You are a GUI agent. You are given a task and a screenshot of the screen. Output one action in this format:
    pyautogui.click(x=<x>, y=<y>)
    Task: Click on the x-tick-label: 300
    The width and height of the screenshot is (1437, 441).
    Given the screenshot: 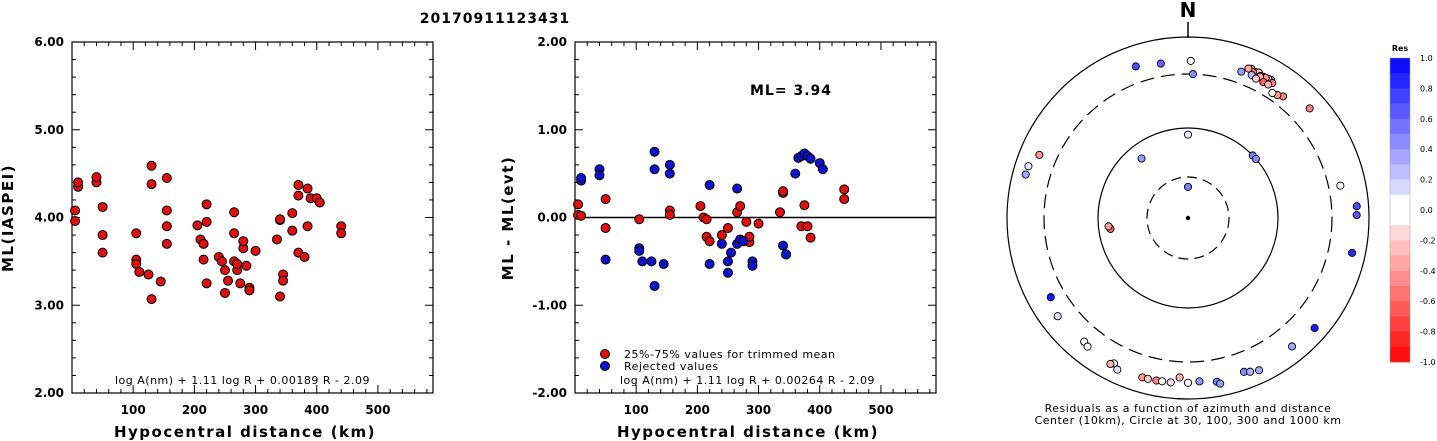 What is the action you would take?
    pyautogui.click(x=255, y=410)
    